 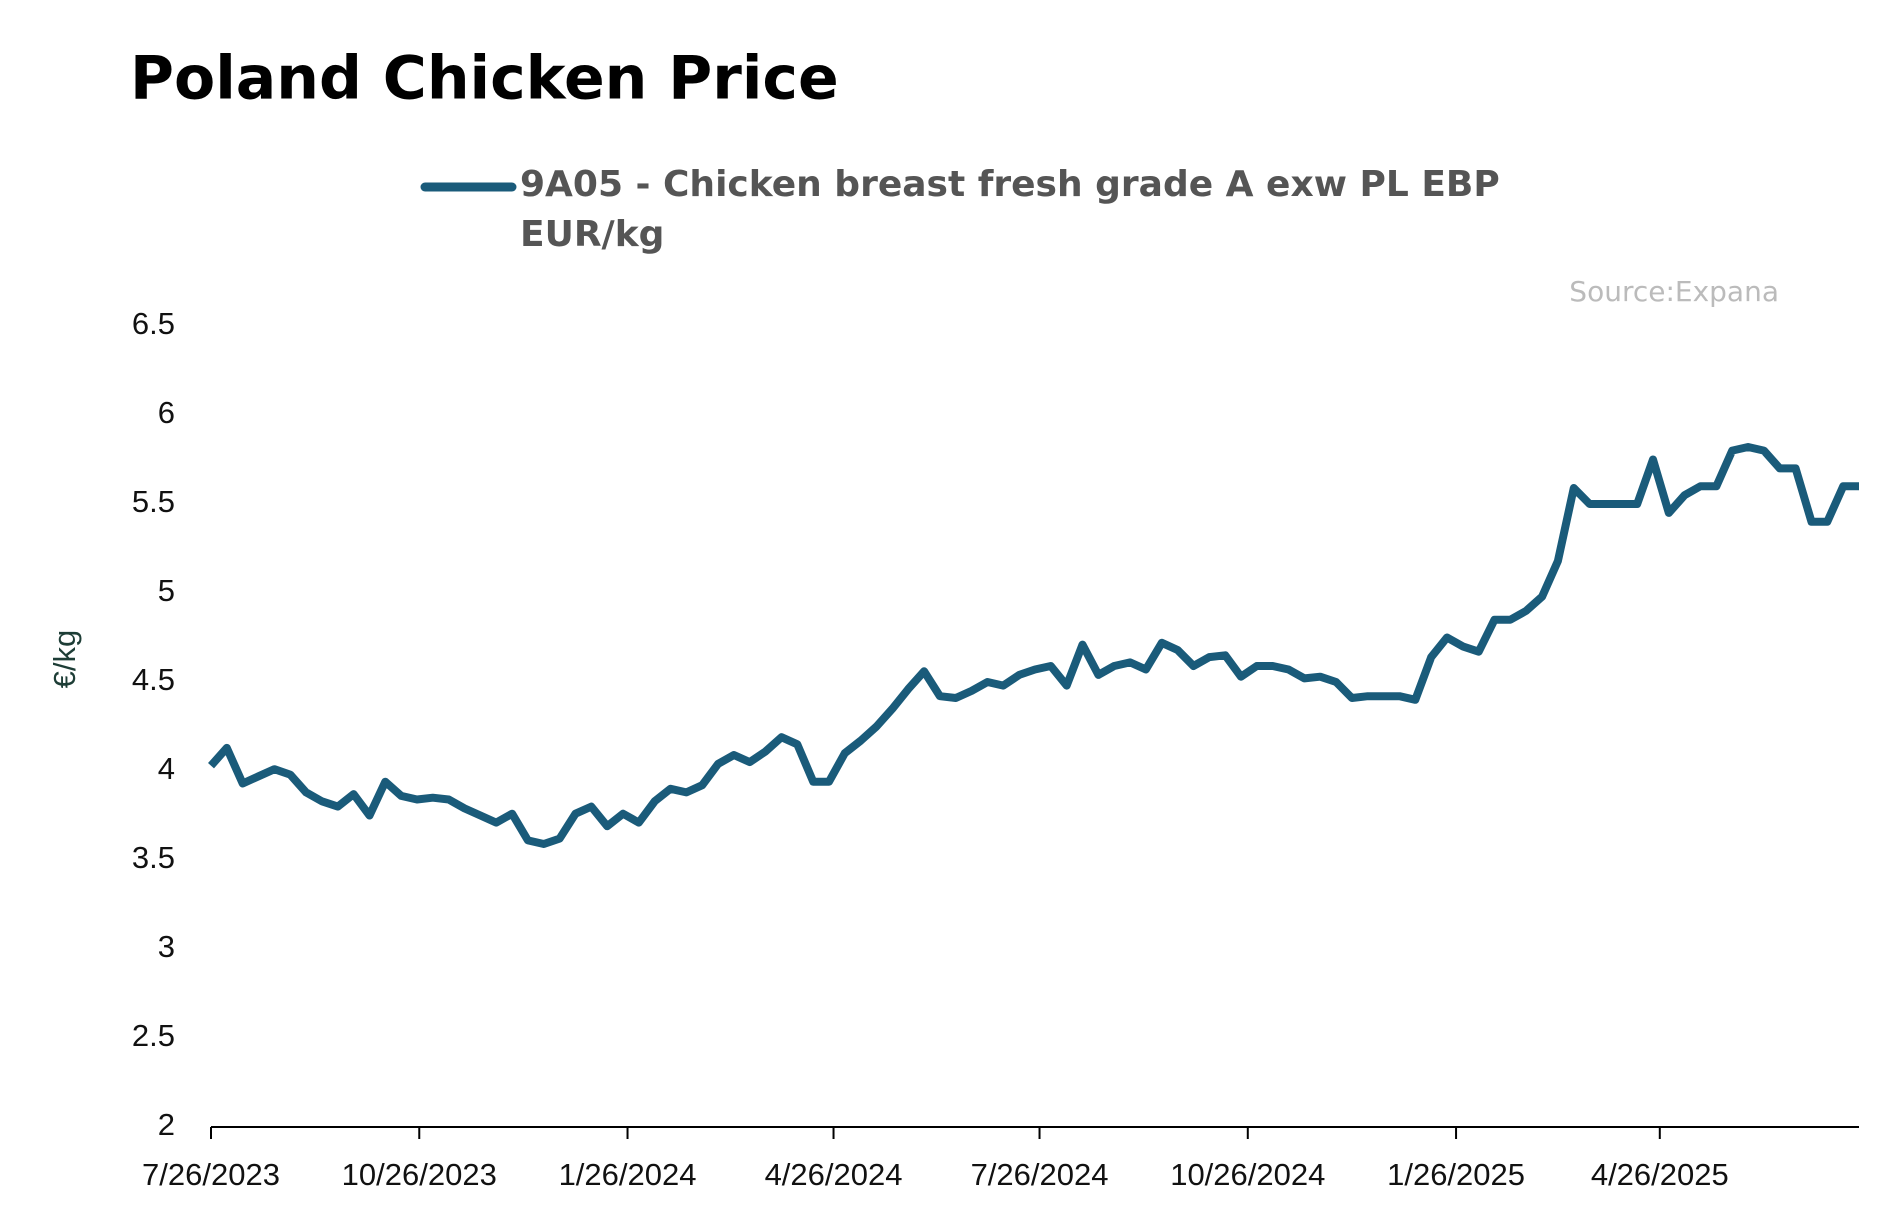 What do you see at coordinates (153, 1035) in the screenshot?
I see `y-tick-label: 2.5` at bounding box center [153, 1035].